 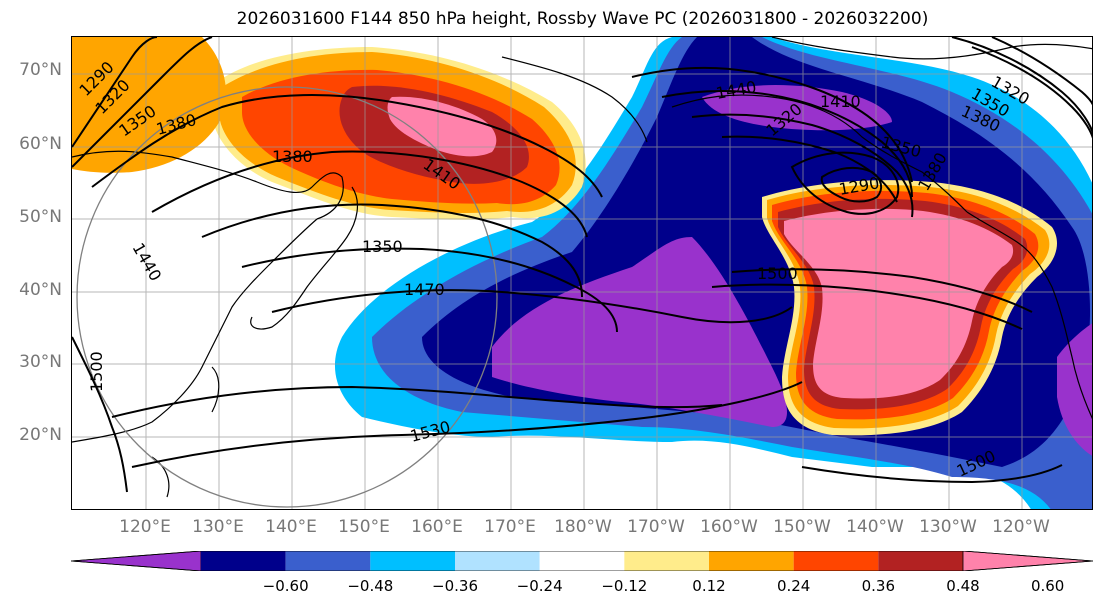 What do you see at coordinates (40, 362) in the screenshot?
I see `lat-label: 30°N` at bounding box center [40, 362].